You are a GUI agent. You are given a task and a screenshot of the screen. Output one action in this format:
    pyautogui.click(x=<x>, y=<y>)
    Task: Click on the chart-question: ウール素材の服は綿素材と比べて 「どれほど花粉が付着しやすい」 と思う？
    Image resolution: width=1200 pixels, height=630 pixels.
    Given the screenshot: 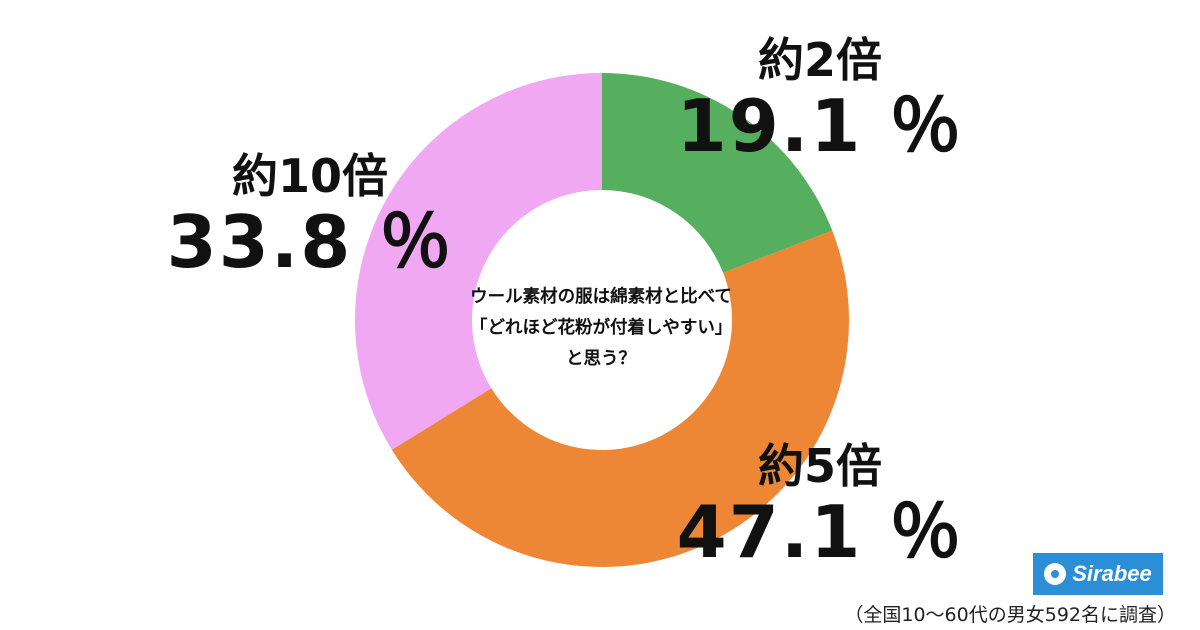 What is the action you would take?
    pyautogui.click(x=601, y=328)
    